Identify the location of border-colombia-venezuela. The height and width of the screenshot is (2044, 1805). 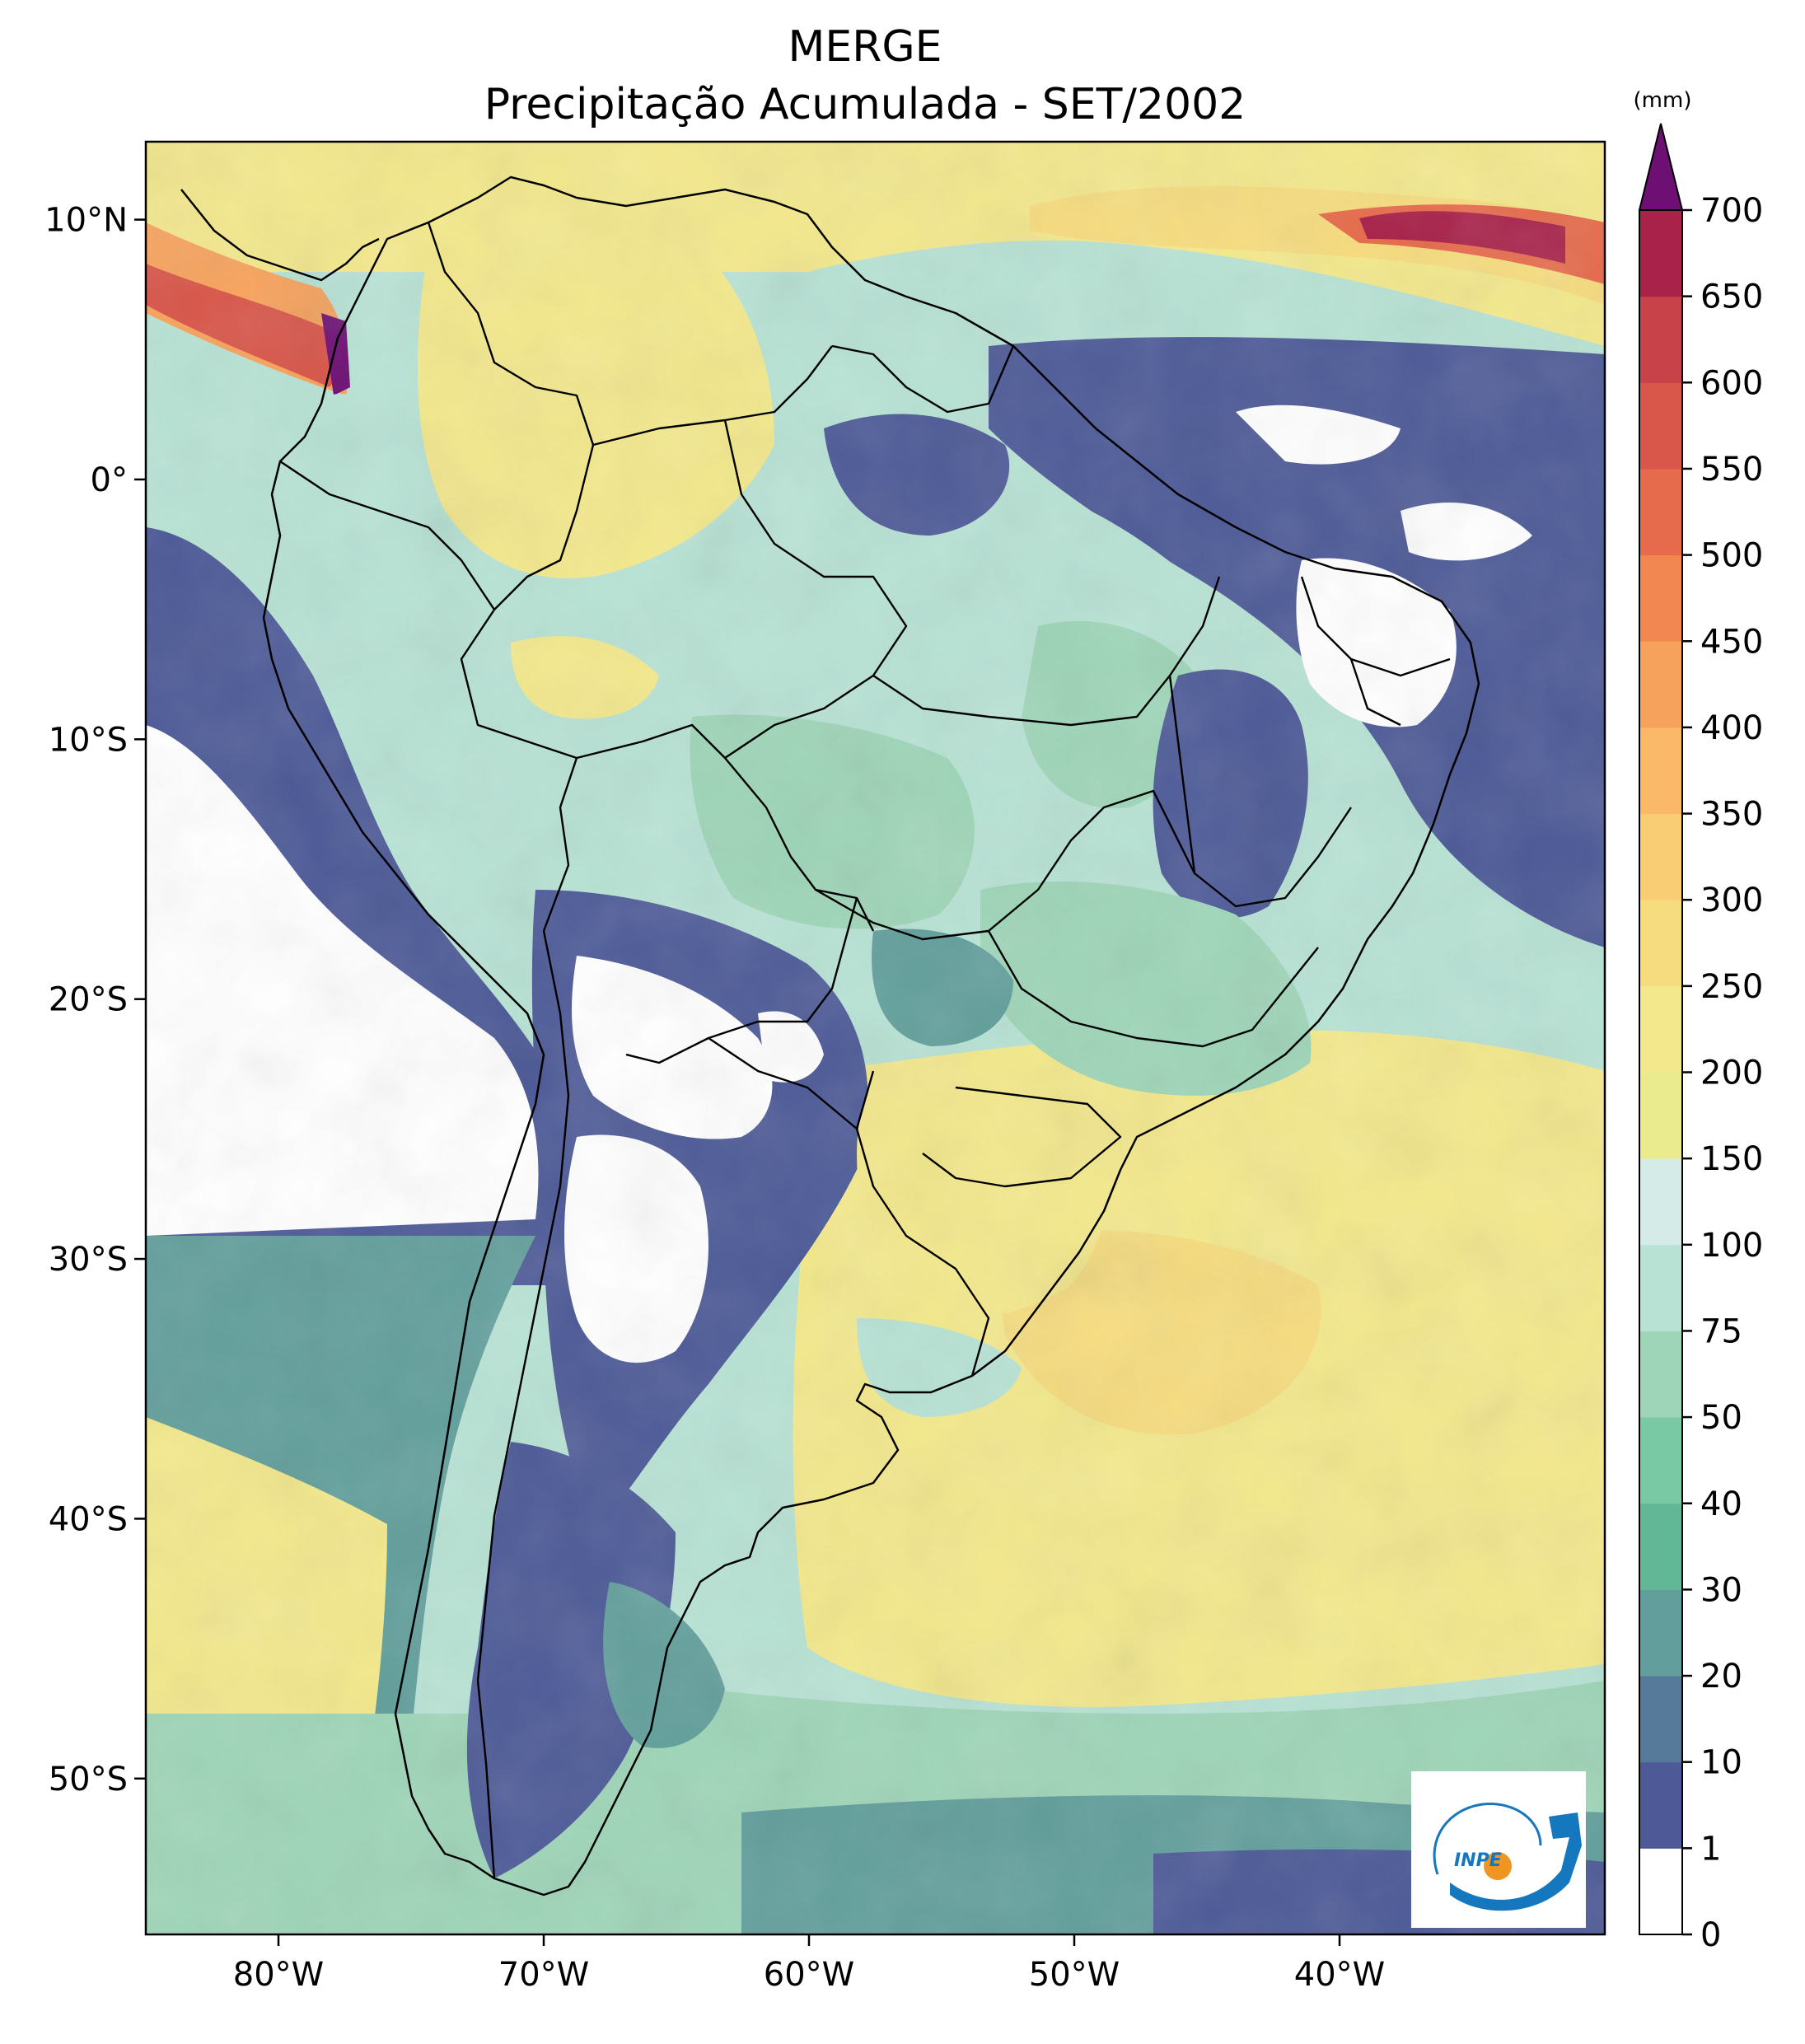
(511, 334).